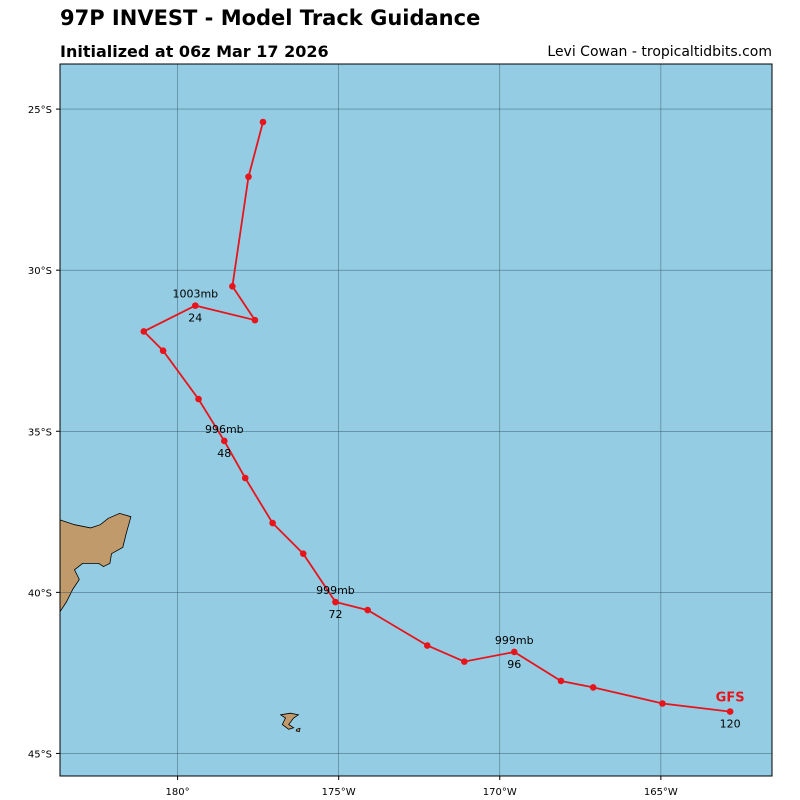 The width and height of the screenshot is (800, 800). Describe the element at coordinates (298, 729) in the screenshot. I see `pitt-island` at that location.